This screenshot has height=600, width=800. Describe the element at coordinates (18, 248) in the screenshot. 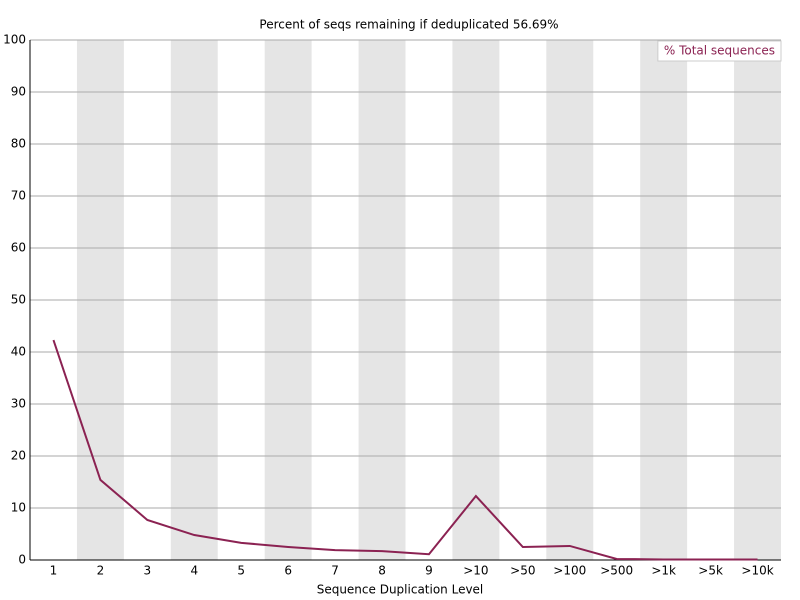

I see `y-tick-label: 60` at that location.